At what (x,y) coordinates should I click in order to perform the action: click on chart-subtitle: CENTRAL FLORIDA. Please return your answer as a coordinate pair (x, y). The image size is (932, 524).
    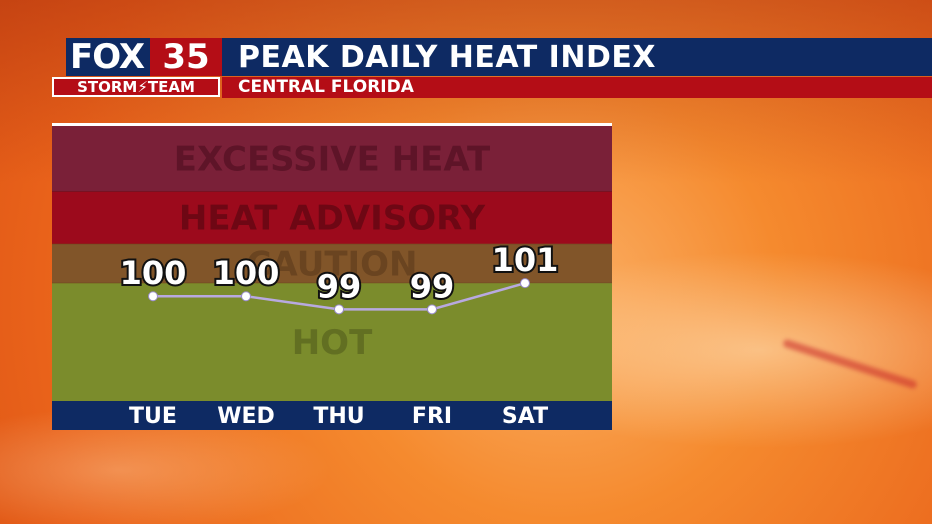
    Looking at the image, I should click on (326, 87).